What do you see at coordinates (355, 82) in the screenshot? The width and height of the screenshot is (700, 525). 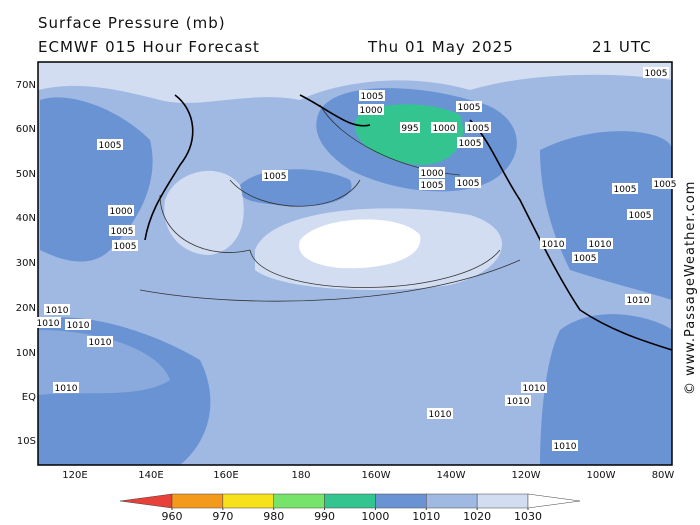 I see `high-region` at bounding box center [355, 82].